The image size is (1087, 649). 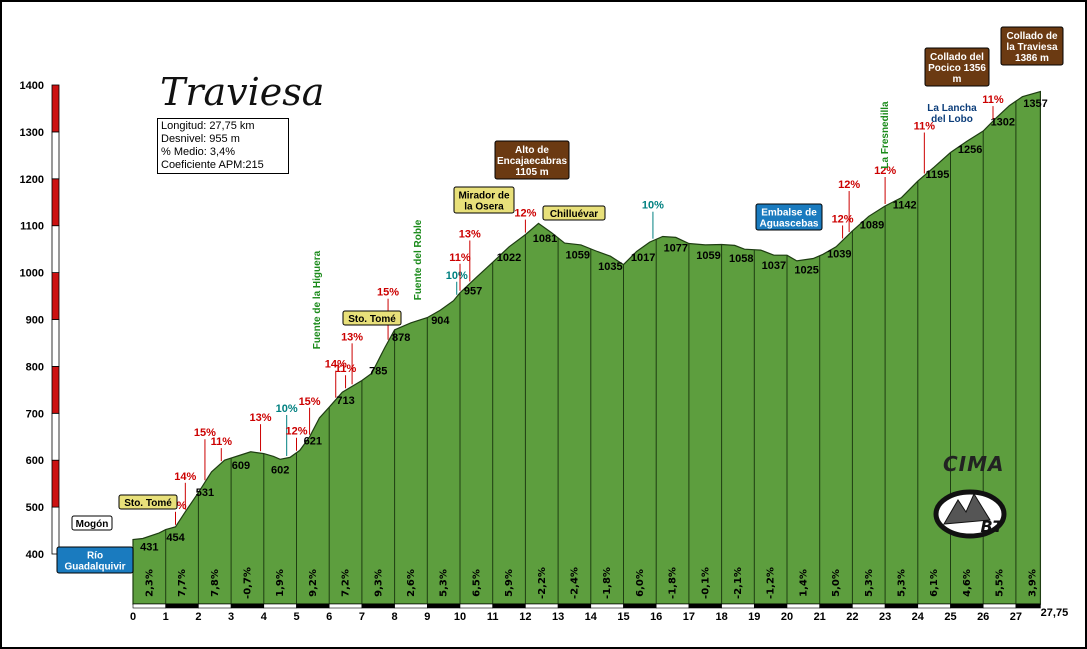 What do you see at coordinates (460, 617) in the screenshot?
I see `x-tick-label: 10` at bounding box center [460, 617].